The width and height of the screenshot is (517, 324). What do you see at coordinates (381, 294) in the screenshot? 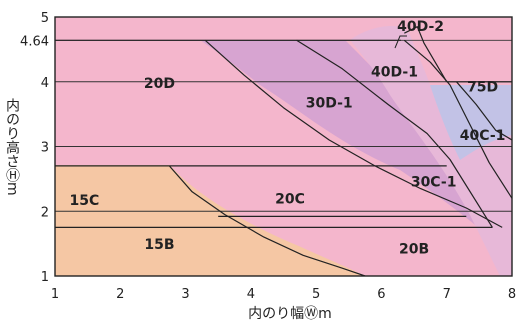
I see `x-tick-5: 6` at bounding box center [381, 294].